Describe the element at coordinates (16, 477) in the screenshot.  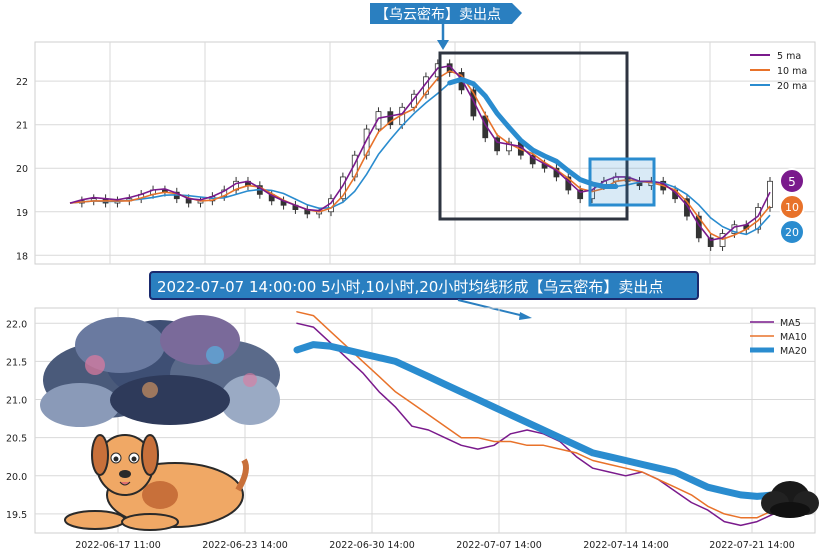
I see `bottom-y-tick-label: 20.0` at that location.